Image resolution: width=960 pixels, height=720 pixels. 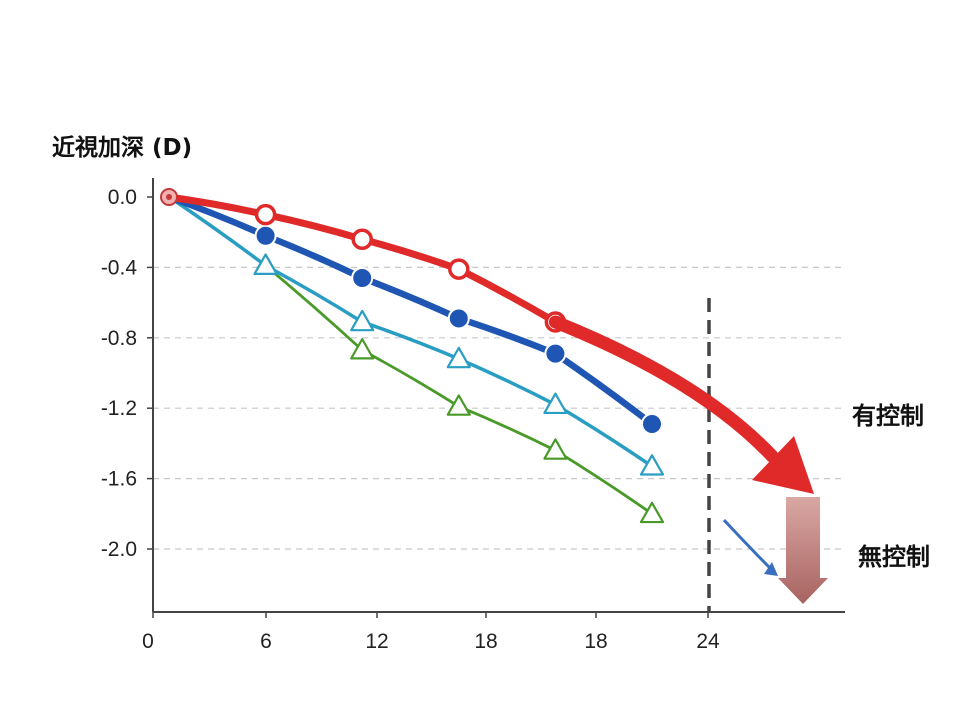 I want to click on controlled-trend-arrow-head, so click(x=783, y=465).